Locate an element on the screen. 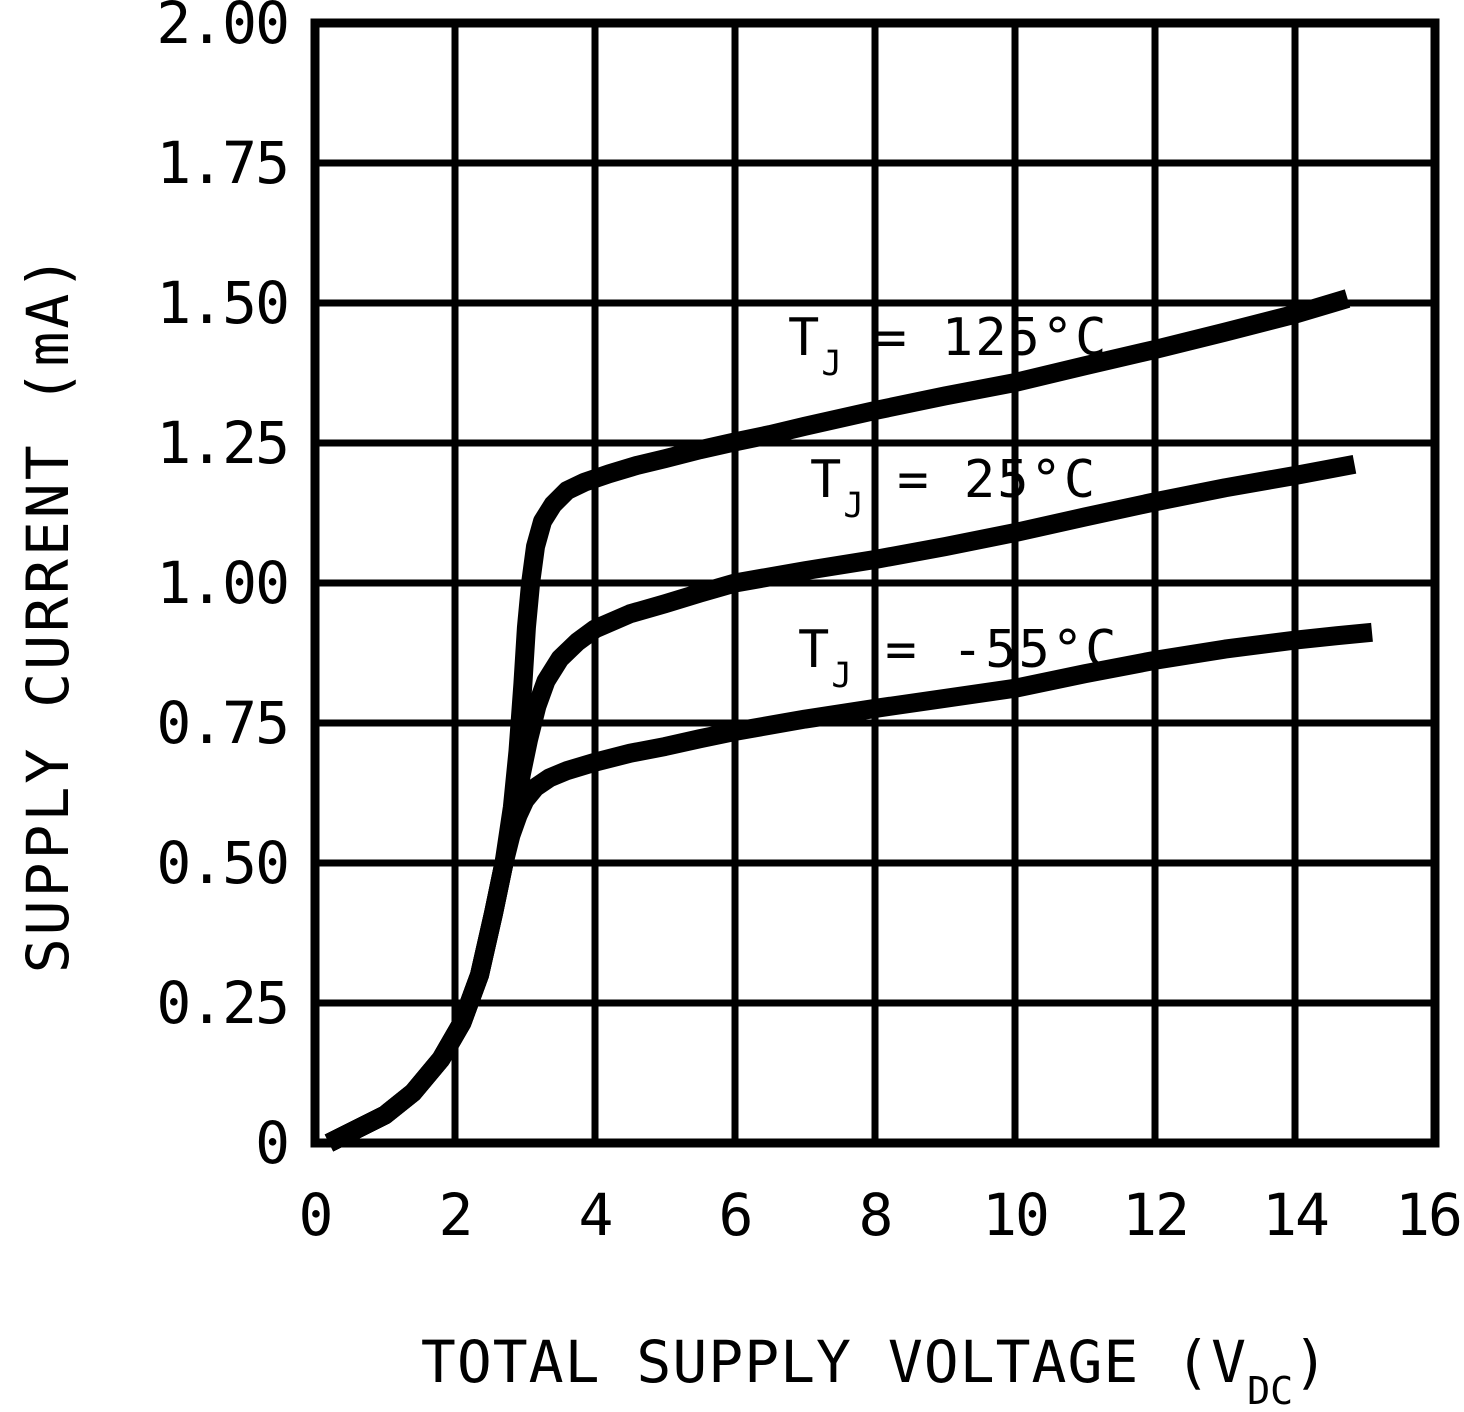 The width and height of the screenshot is (1464, 1412). x-axis-title: TOTAL SUPPLY VOLTAGE (VDC) is located at coordinates (875, 1366).